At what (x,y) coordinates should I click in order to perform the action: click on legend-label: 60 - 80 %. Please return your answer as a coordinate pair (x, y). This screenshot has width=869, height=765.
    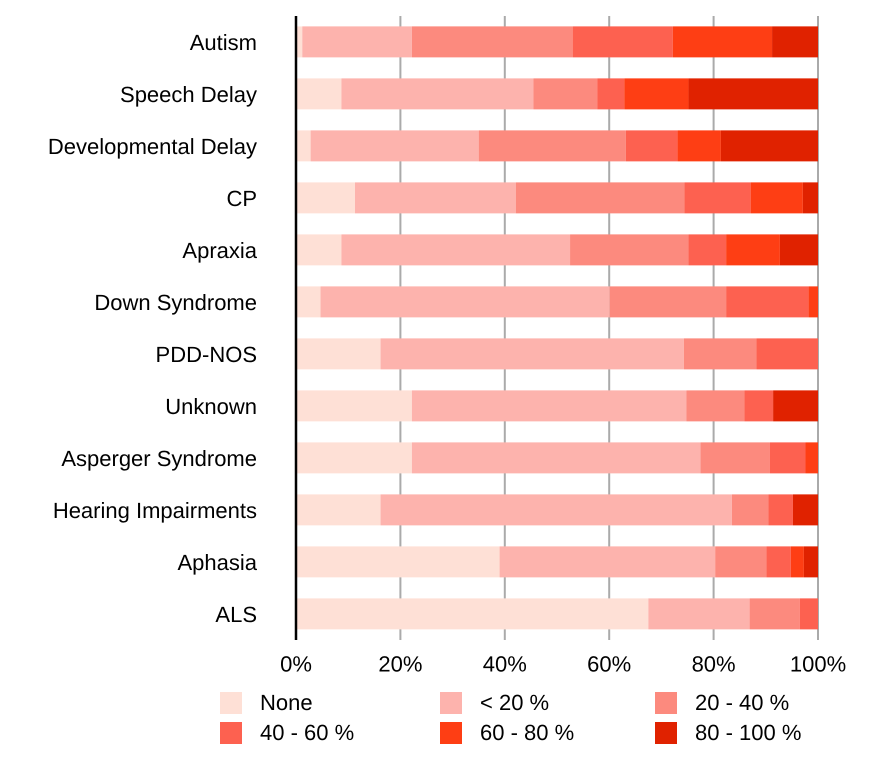
    Looking at the image, I should click on (527, 733).